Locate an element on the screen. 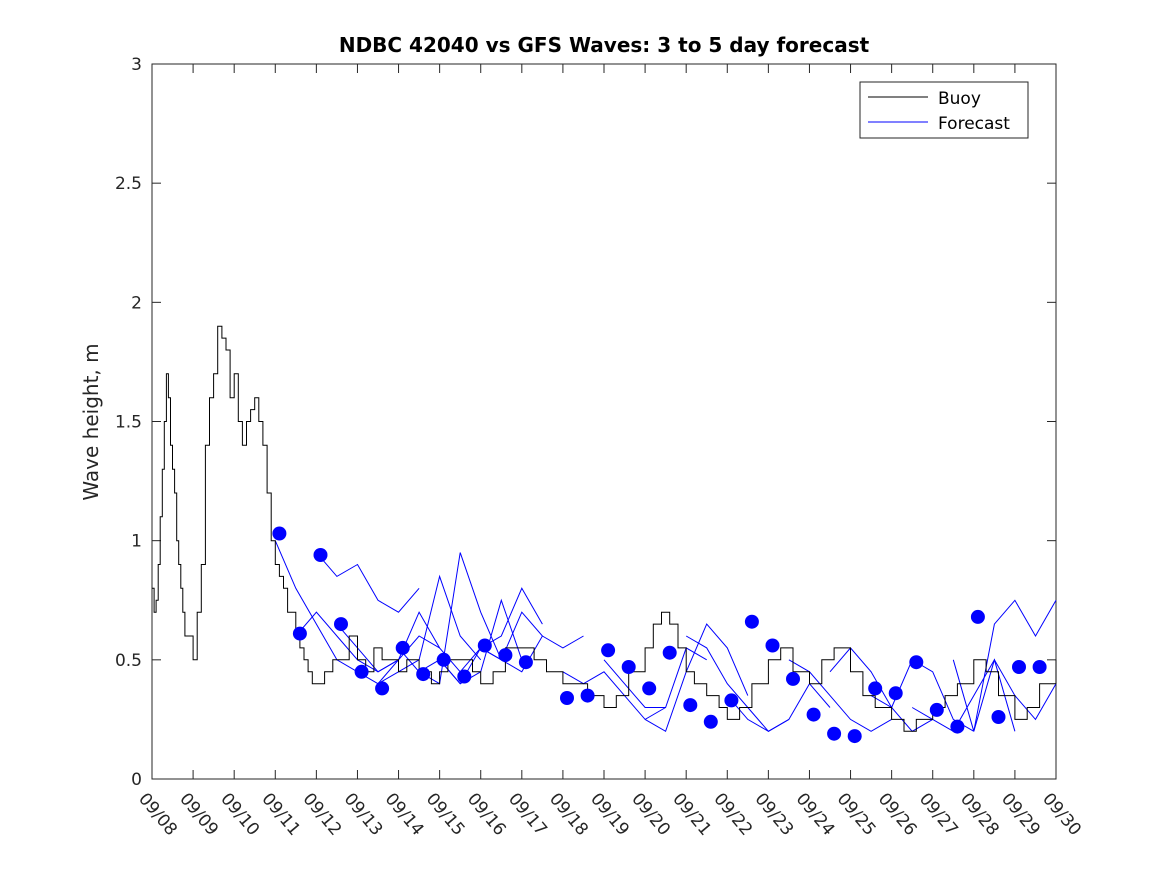 Image resolution: width=1167 pixels, height=875 pixels. legend: Buoy Forecast is located at coordinates (944, 110).